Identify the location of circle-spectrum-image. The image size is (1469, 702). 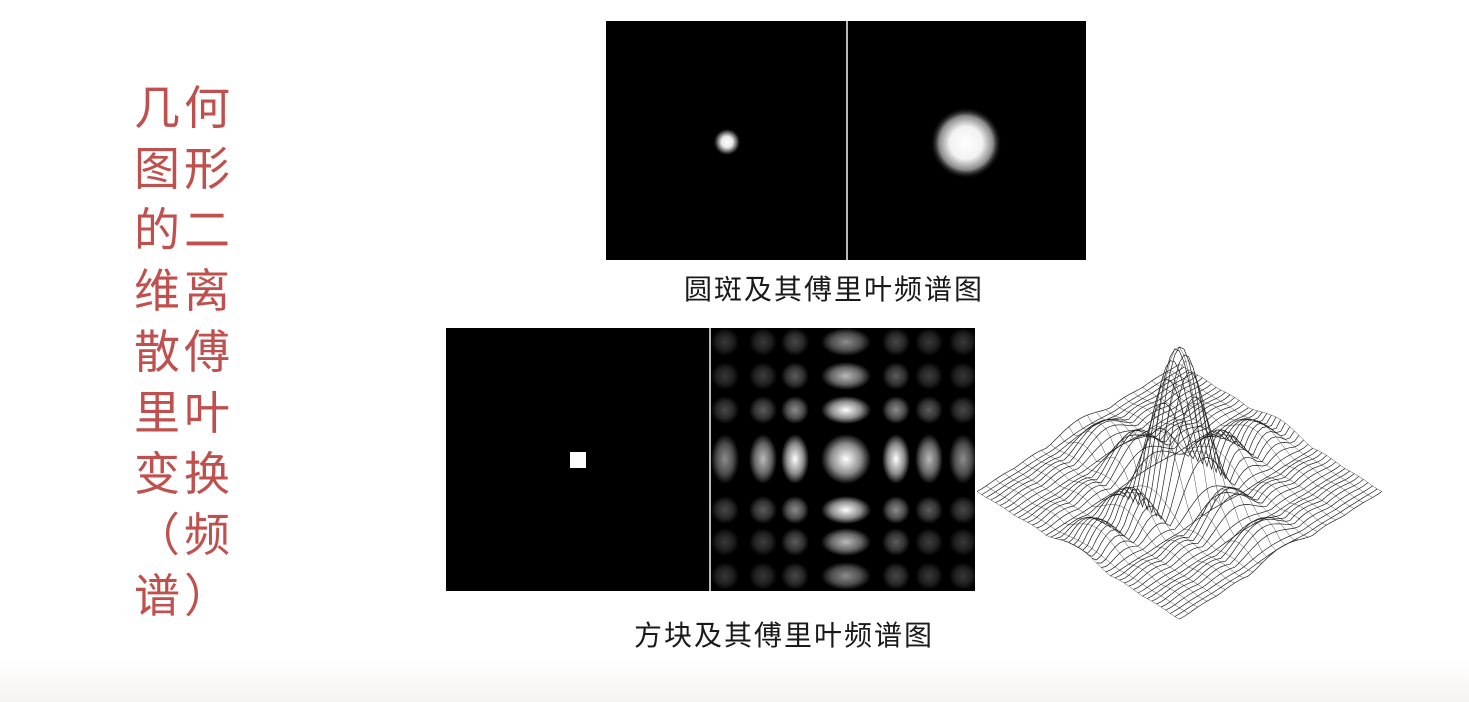
(967, 140).